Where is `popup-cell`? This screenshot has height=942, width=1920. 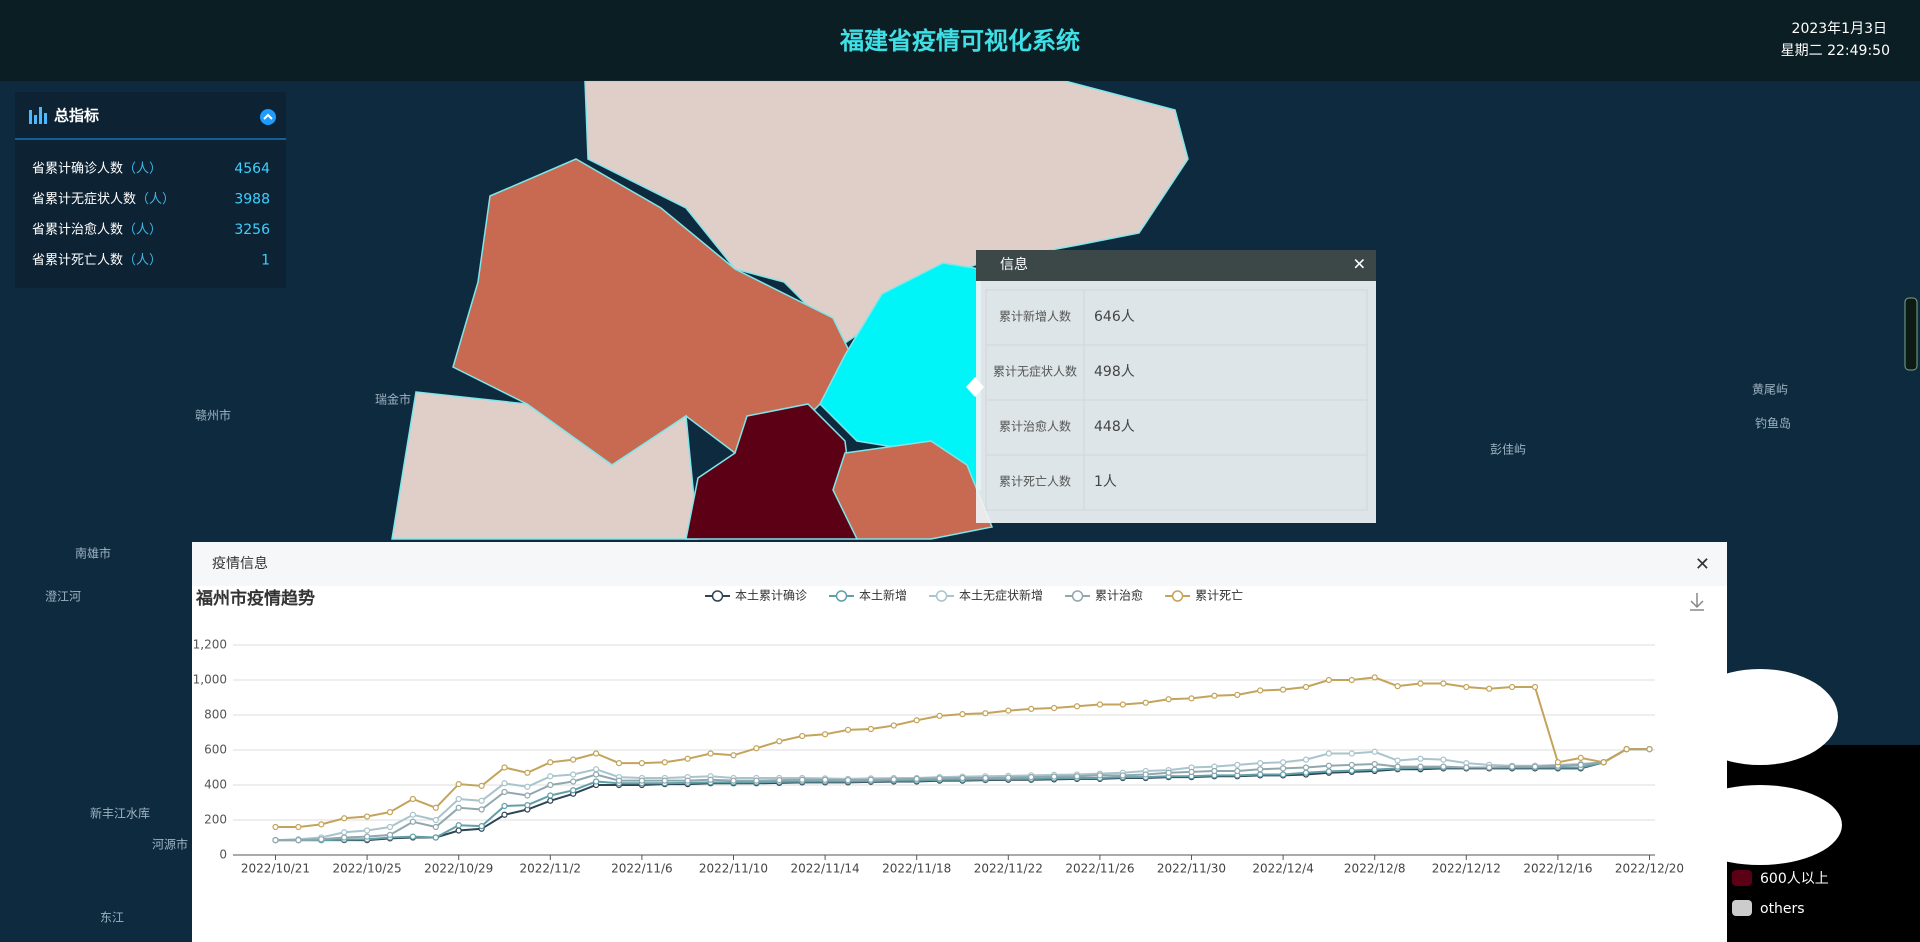
popup-cell is located at coordinates (1225, 482).